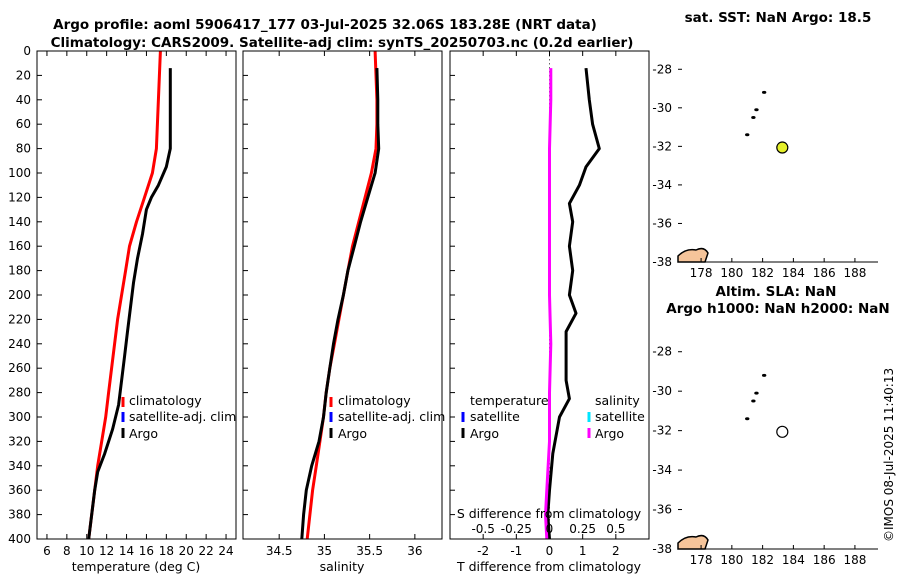 The width and height of the screenshot is (900, 580). Describe the element at coordinates (778, 269) in the screenshot. I see `sst-map-x-ticks: 178 180 182 184 186 188` at that location.